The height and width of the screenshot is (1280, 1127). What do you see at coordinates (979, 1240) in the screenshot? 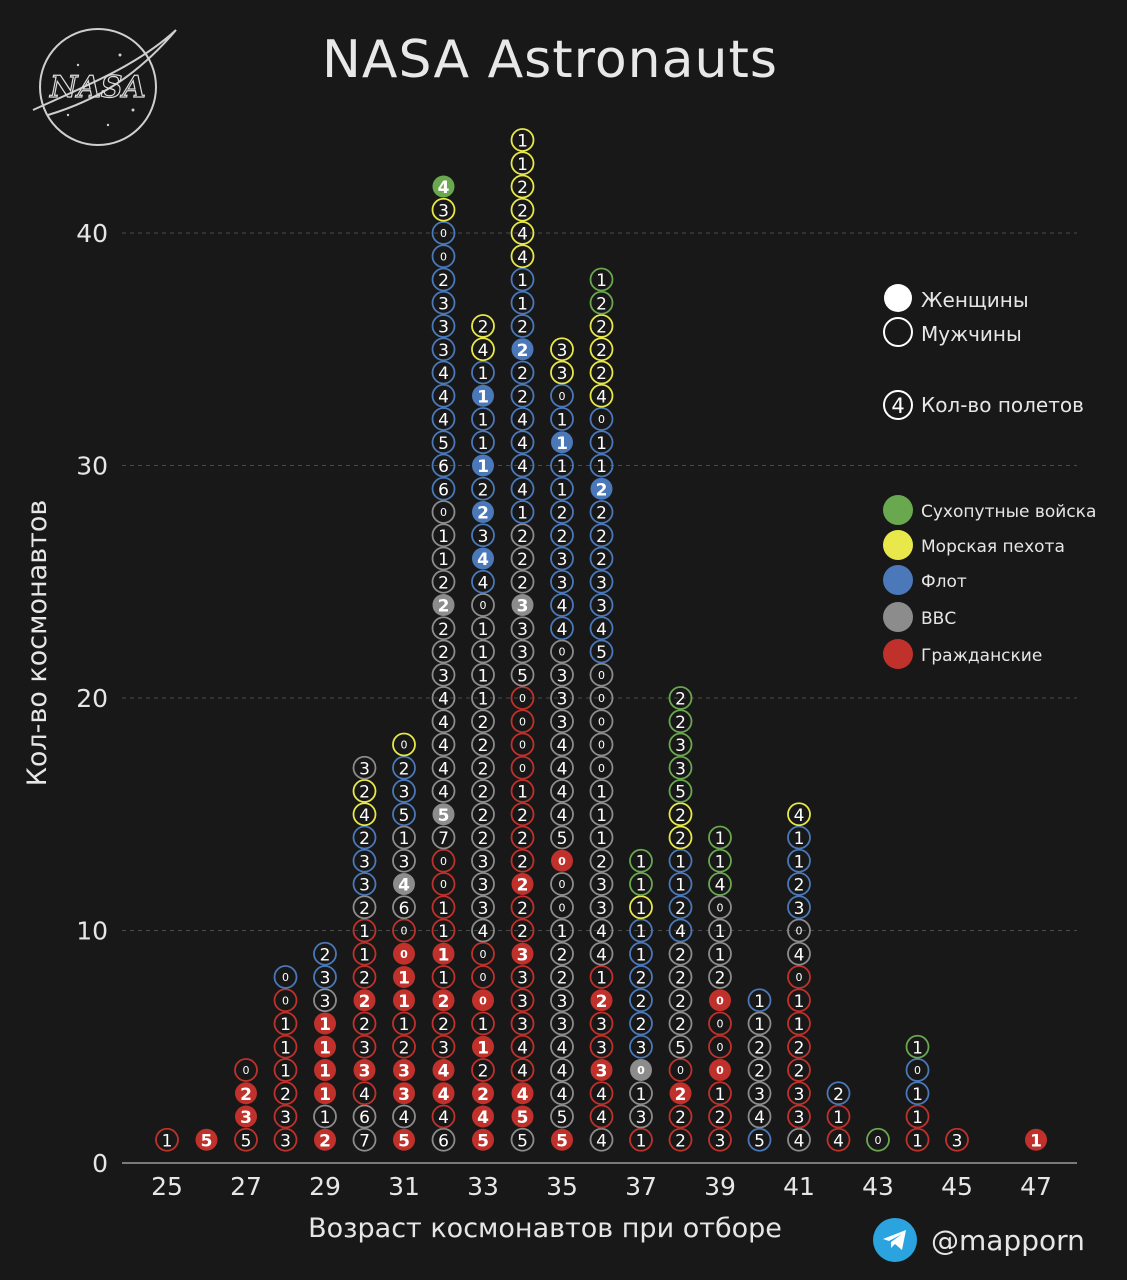
I see `telegram-handle: @mapporn` at bounding box center [979, 1240].